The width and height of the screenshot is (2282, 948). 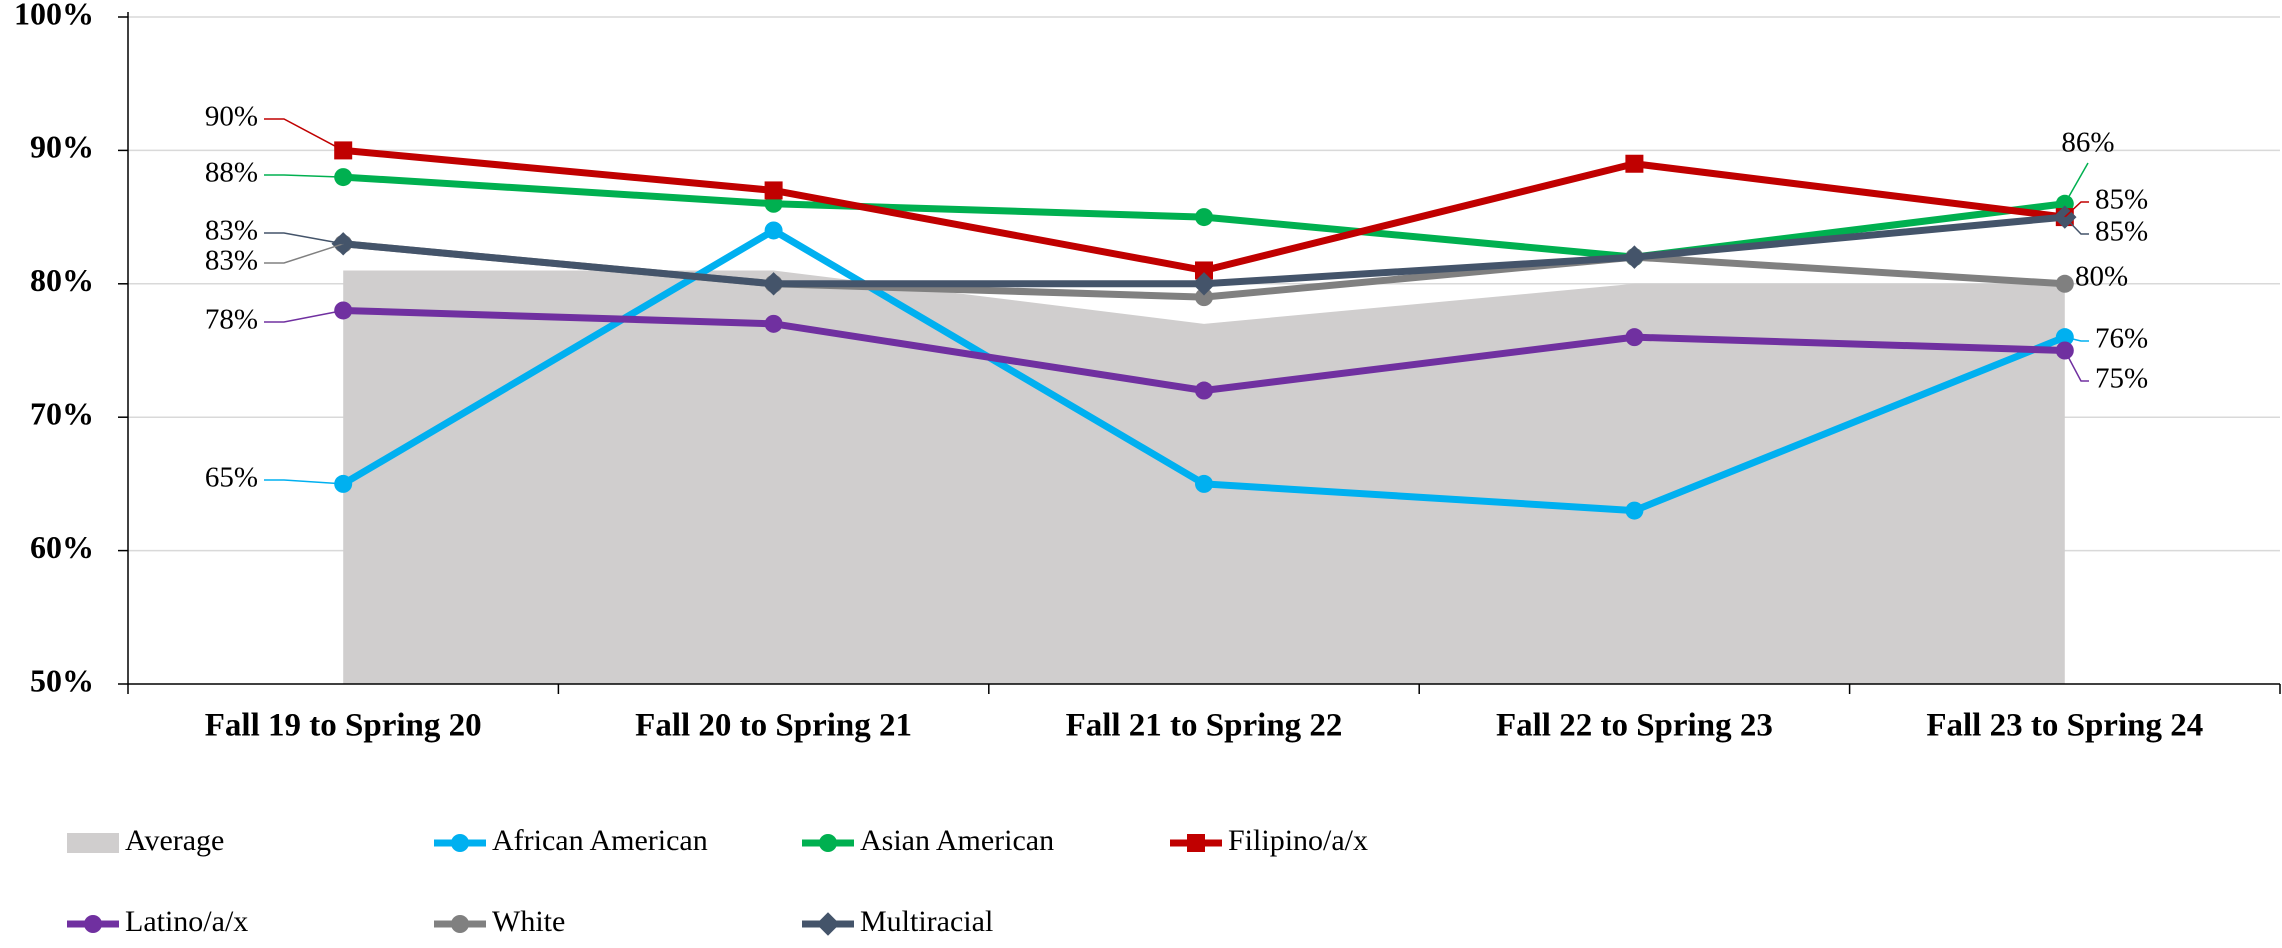 What do you see at coordinates (62, 414) in the screenshot?
I see `y-tick-label: 70%` at bounding box center [62, 414].